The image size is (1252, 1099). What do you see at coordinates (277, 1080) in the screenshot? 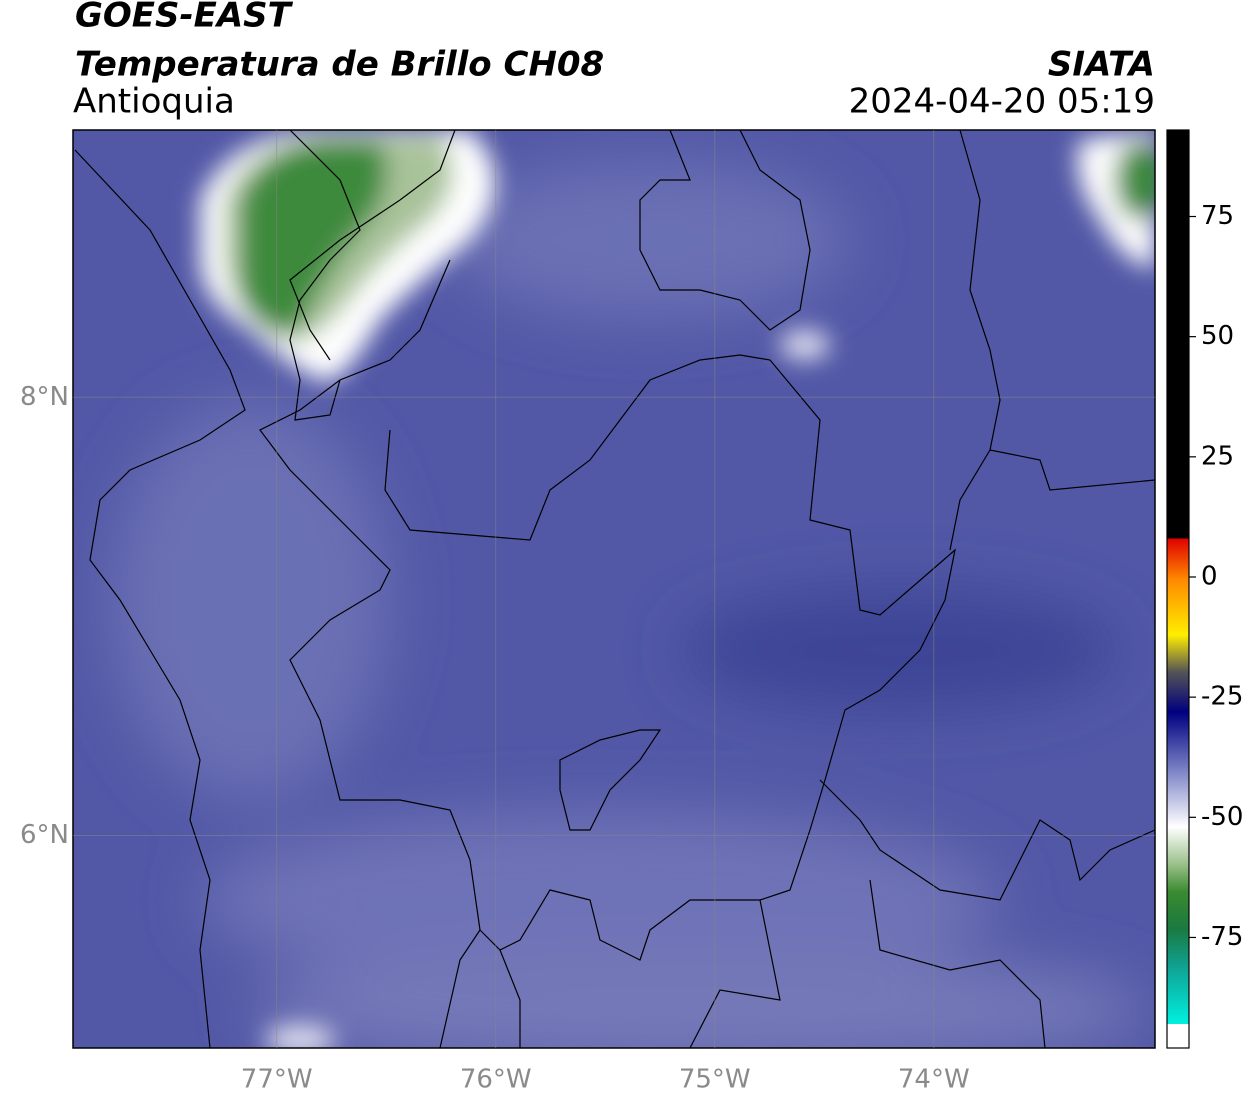
I see `x-tick-label: 77°W` at bounding box center [277, 1080].